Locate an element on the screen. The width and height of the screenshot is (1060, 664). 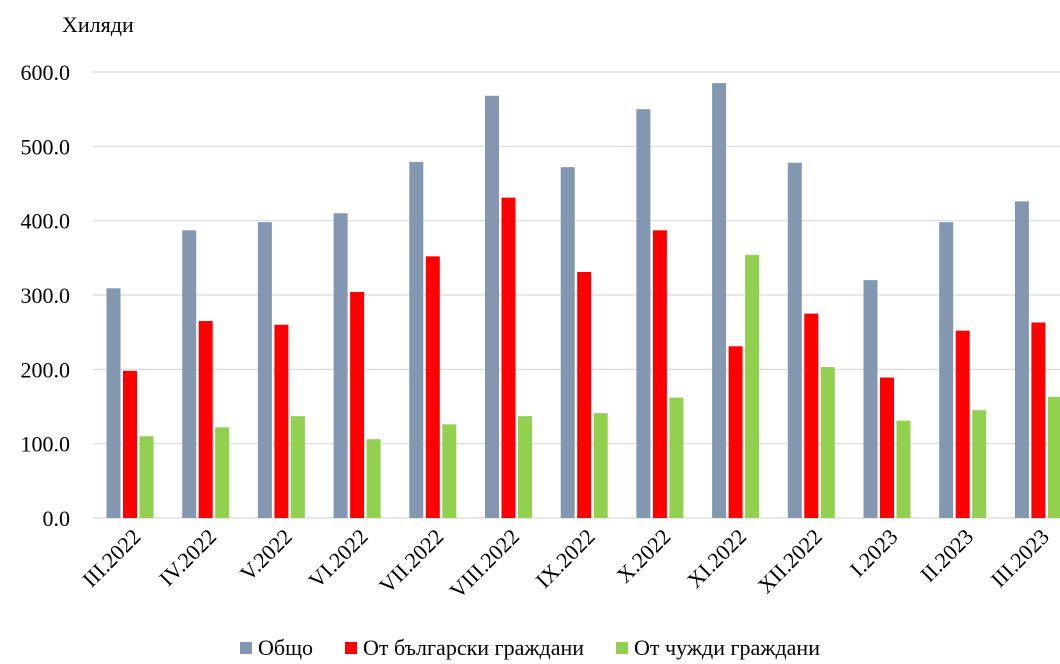
y-axis-ticks: 0.0 100.0 200.0 300.0 400.0 500.0 600.0 is located at coordinates (46, 295).